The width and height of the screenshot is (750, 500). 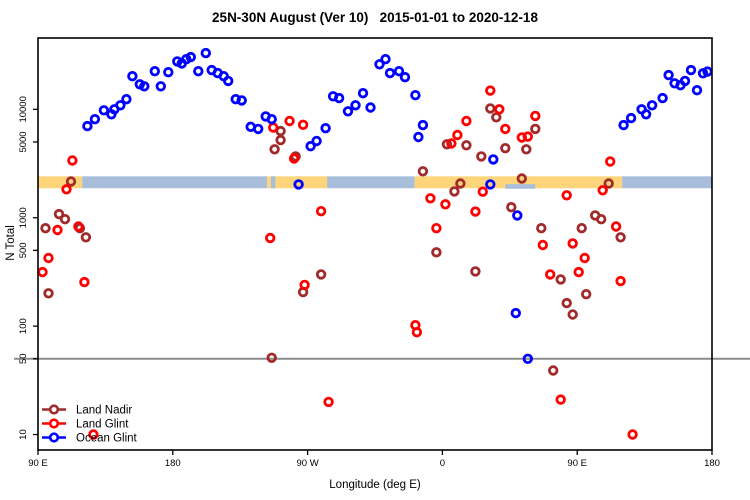 I want to click on band-fragment-ocean, so click(x=520, y=186).